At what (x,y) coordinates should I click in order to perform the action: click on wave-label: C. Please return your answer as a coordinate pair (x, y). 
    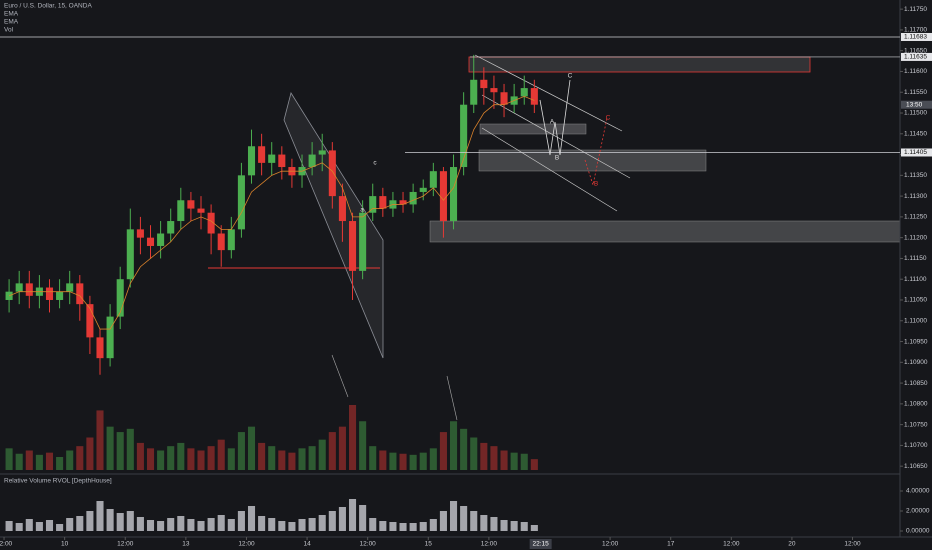
    Looking at the image, I should click on (608, 118).